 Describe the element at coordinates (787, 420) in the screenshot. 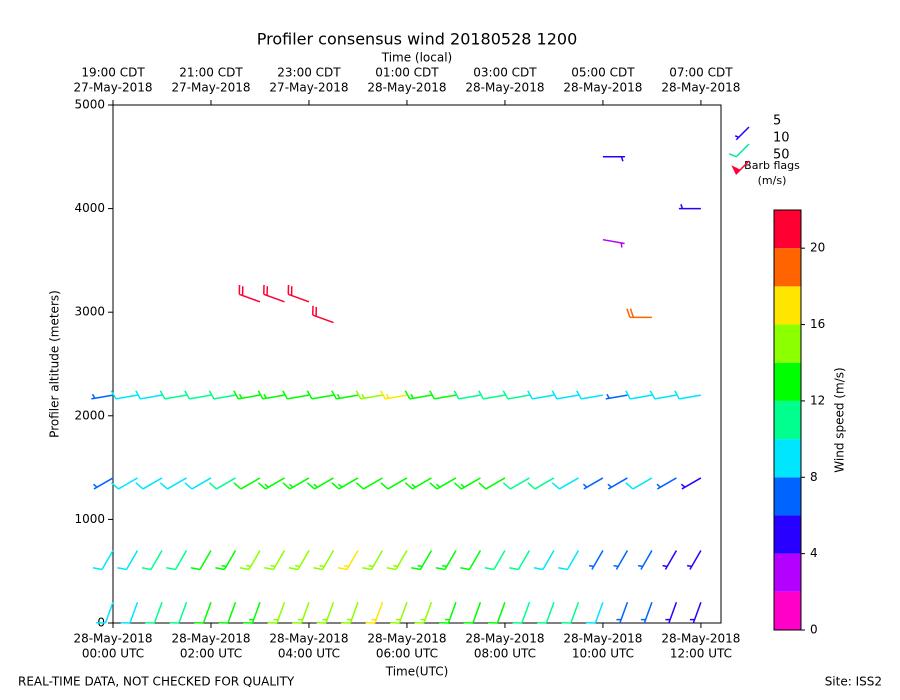

I see `colorbar-frame` at that location.